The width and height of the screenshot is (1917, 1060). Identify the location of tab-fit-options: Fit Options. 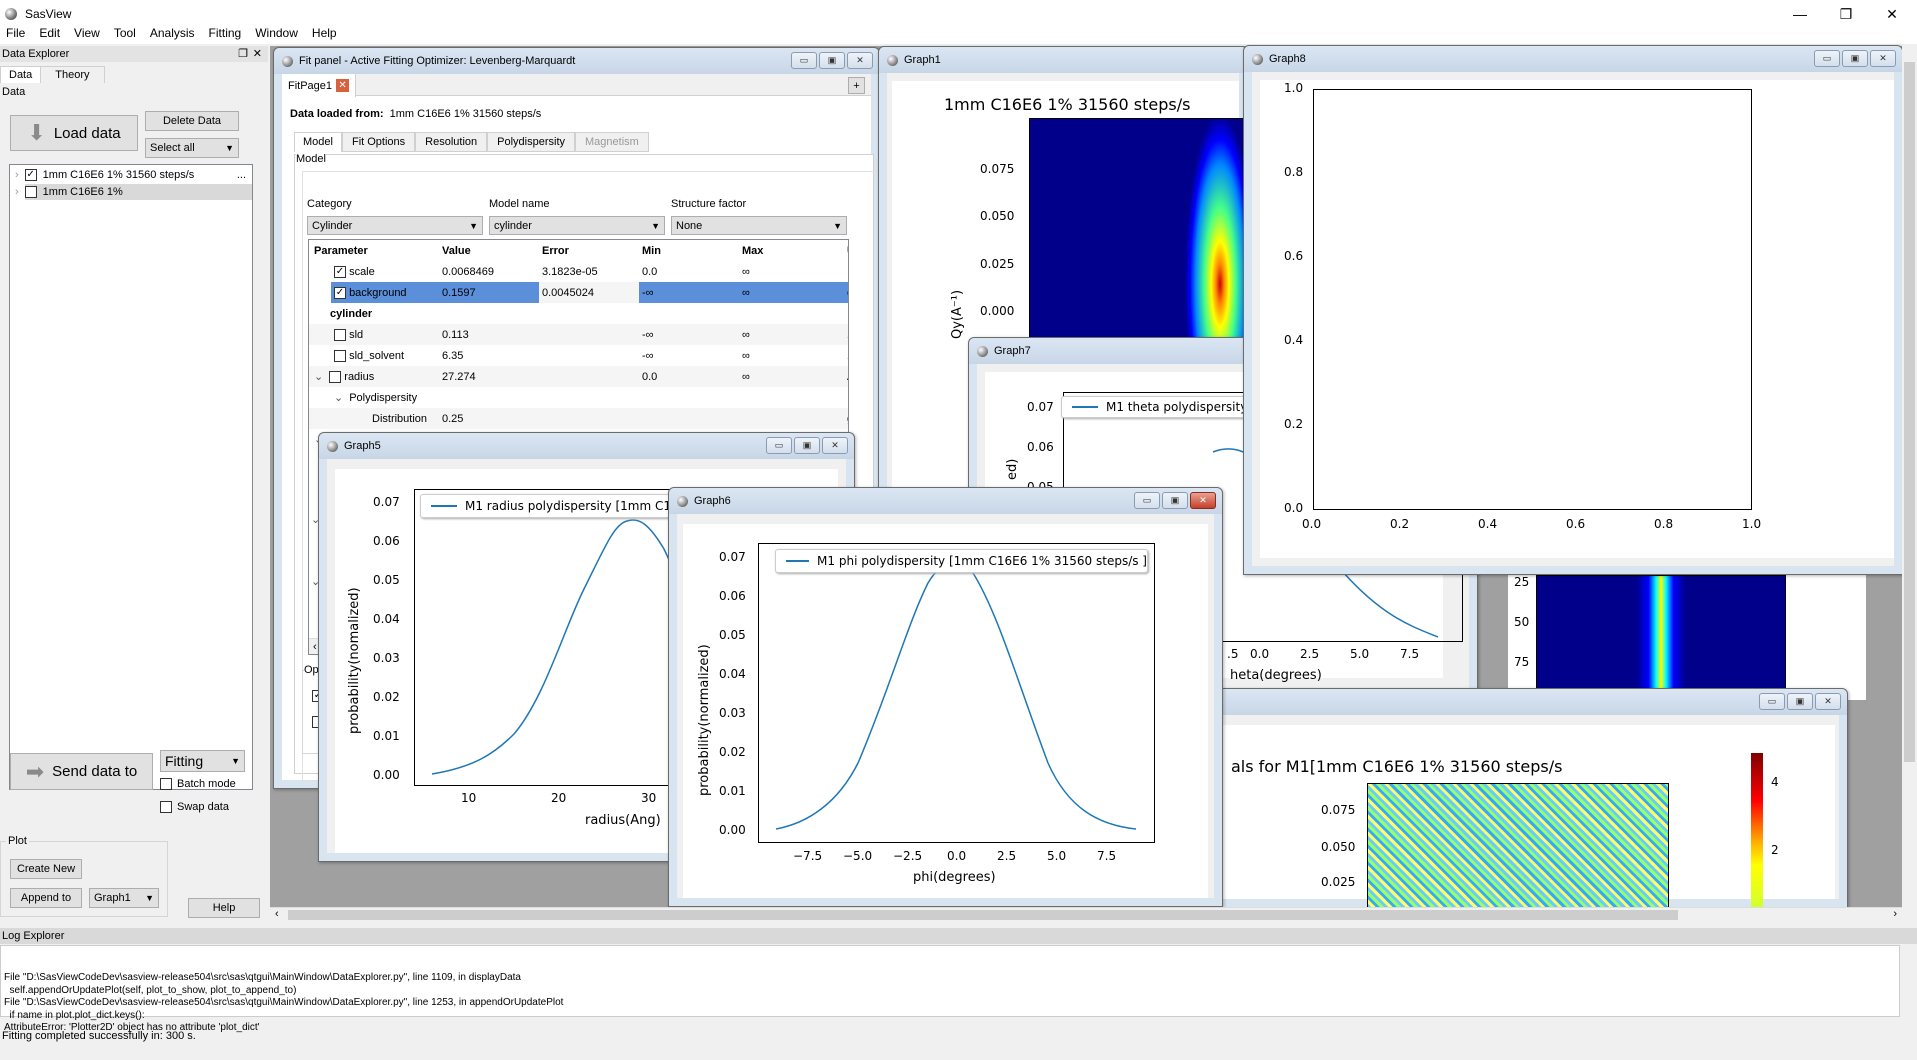
(378, 142).